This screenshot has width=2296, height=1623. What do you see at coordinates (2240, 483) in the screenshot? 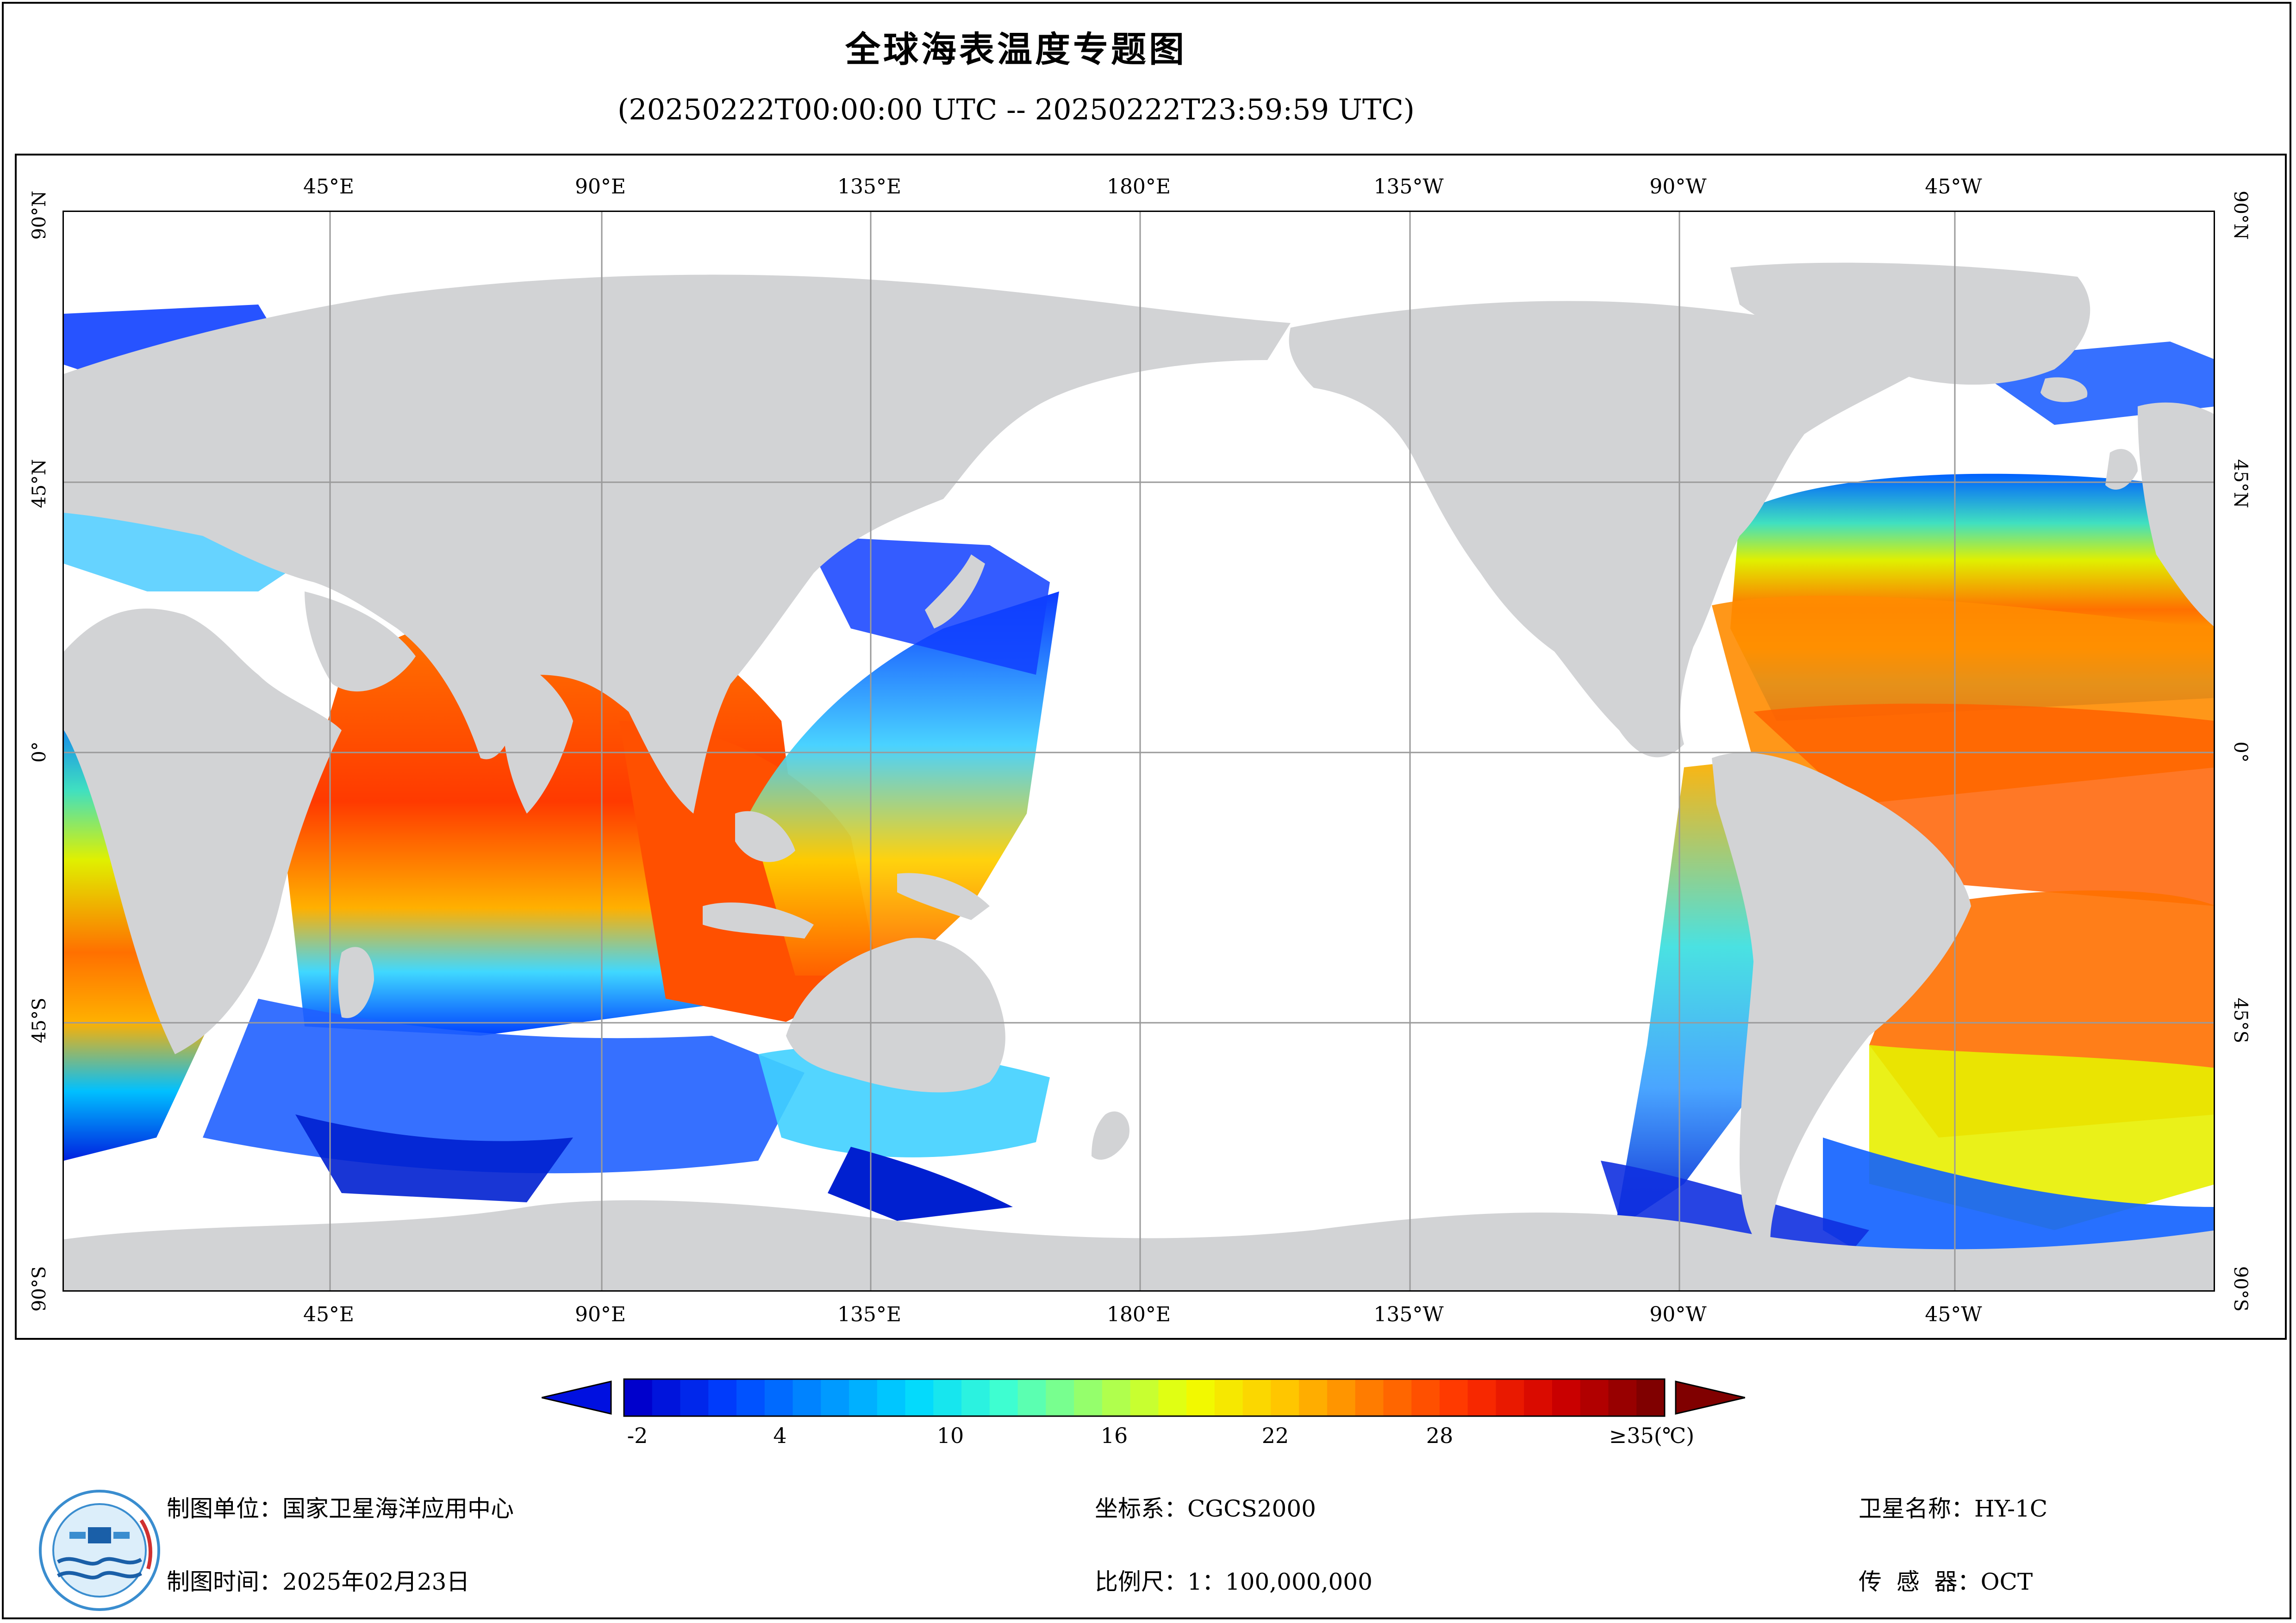
I see `lat-label-right-45n: 45°N` at bounding box center [2240, 483].